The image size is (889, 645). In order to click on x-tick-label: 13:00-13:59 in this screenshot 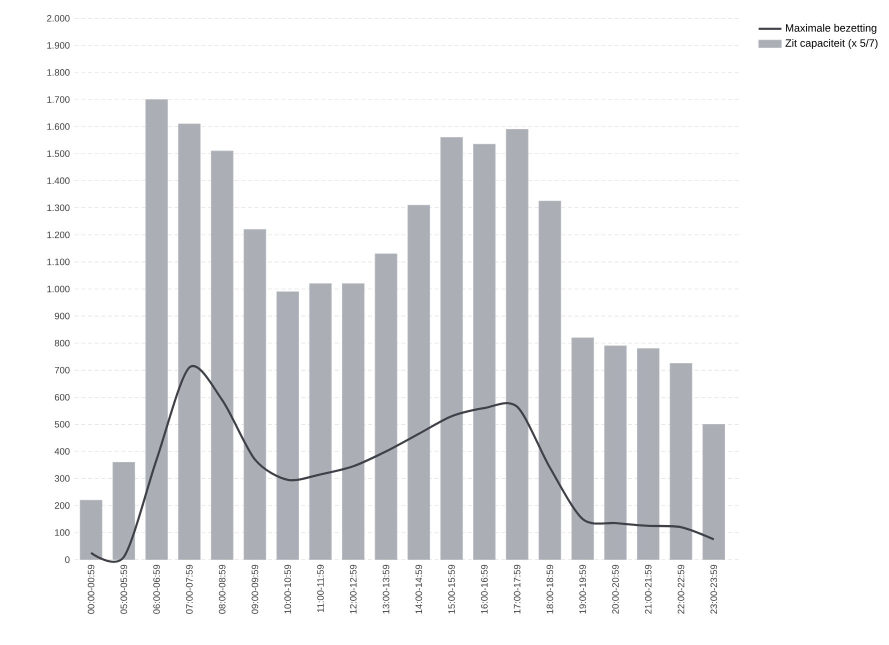, I will do `click(386, 589)`.